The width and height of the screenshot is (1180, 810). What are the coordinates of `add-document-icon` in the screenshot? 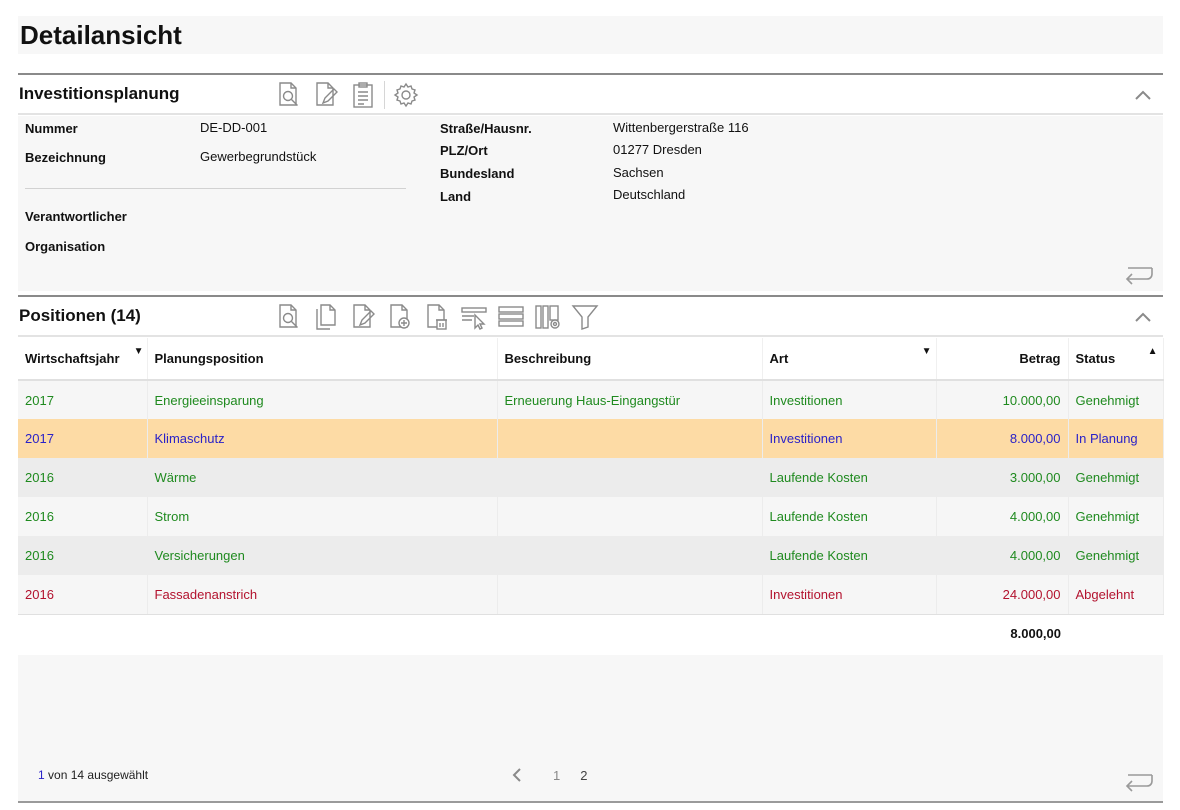 It's located at (400, 317).